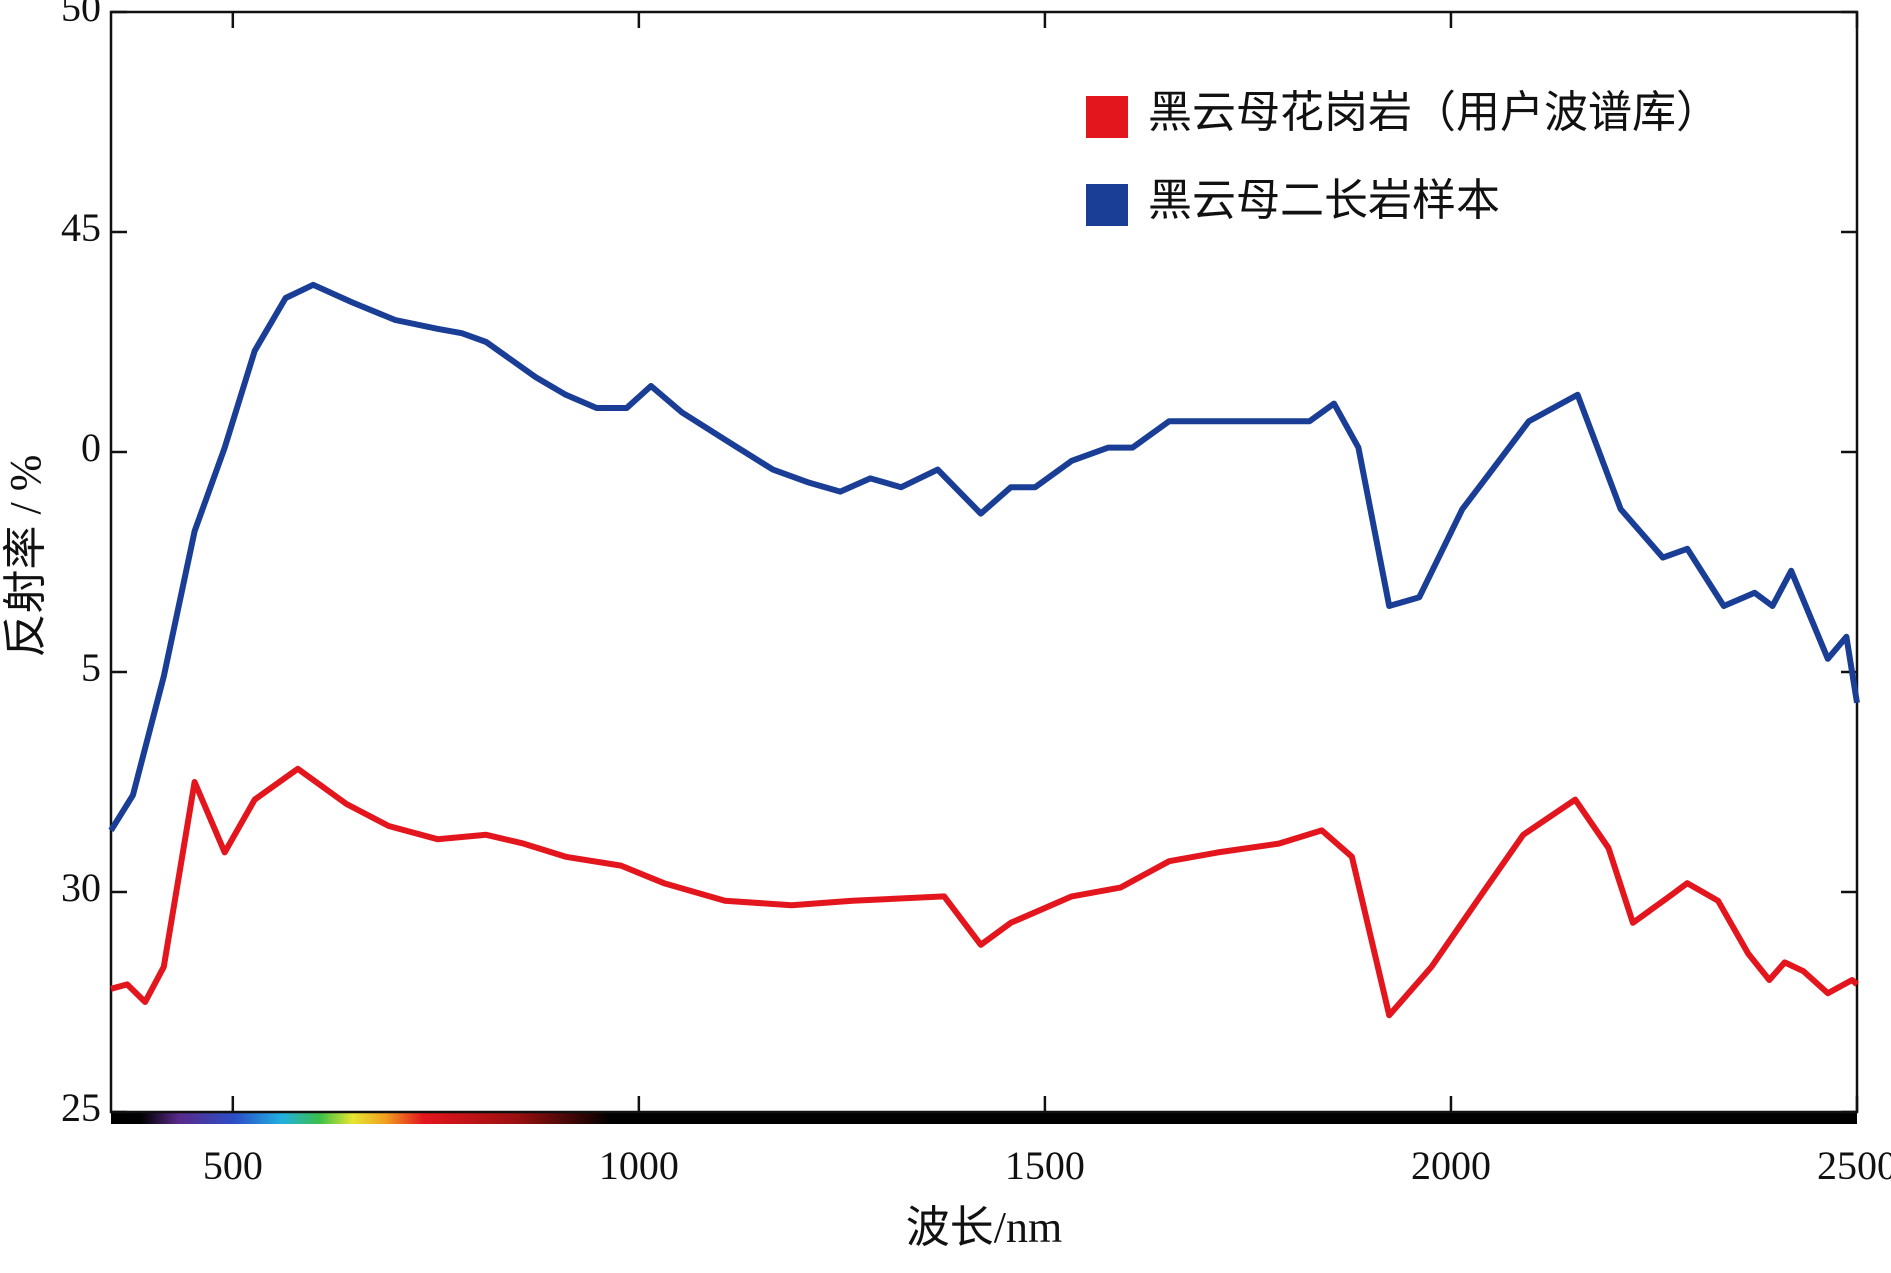 The image size is (1891, 1273). Describe the element at coordinates (376, 1118) in the screenshot. I see `spectrum-visible` at that location.